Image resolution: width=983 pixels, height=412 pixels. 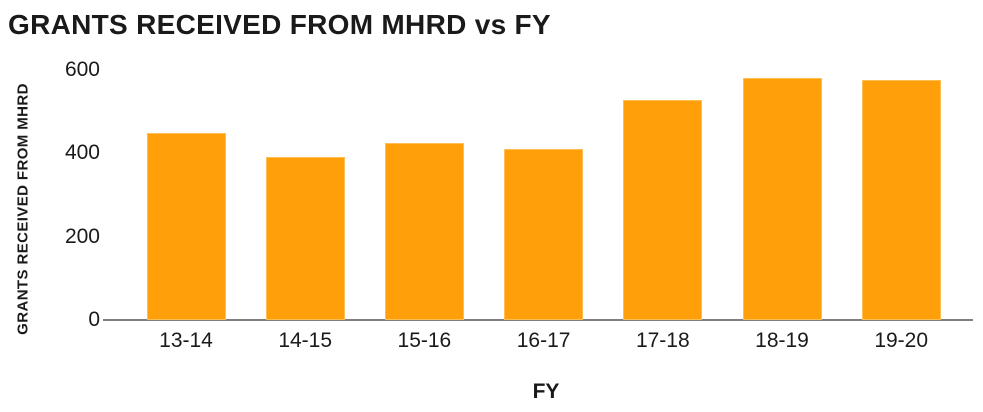 I want to click on x-tick-label: 16-17, so click(x=543, y=340).